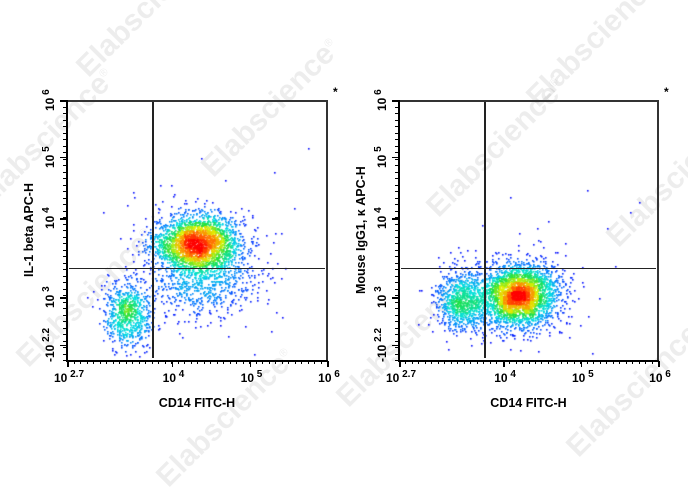  Describe the element at coordinates (69, 377) in the screenshot. I see `x-tick-label: 10 2.7` at that location.